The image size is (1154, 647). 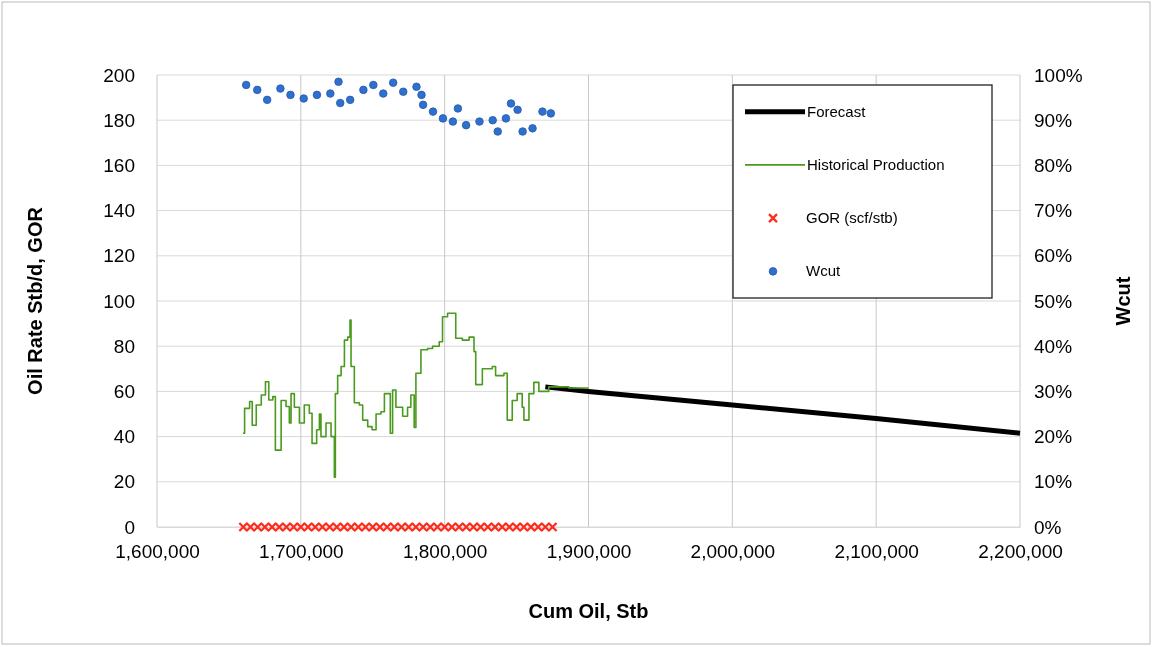 I want to click on y-tick-label: 40, so click(x=124, y=437).